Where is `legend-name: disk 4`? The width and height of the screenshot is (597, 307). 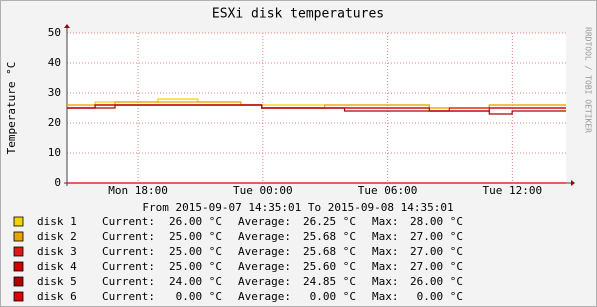 legend-name: disk 4 is located at coordinates (57, 266).